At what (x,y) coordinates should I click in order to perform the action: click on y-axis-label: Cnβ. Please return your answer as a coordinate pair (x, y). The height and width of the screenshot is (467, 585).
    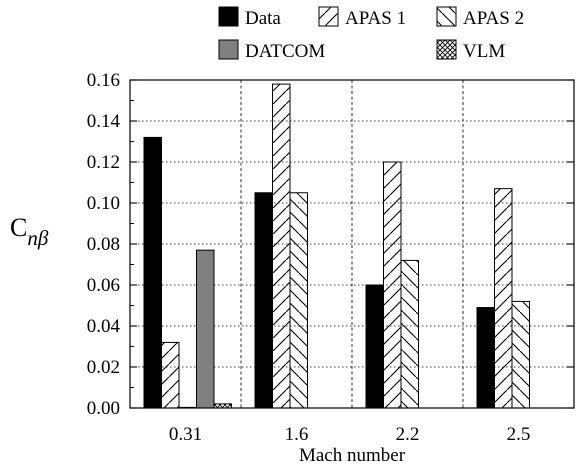
    Looking at the image, I should click on (29, 231).